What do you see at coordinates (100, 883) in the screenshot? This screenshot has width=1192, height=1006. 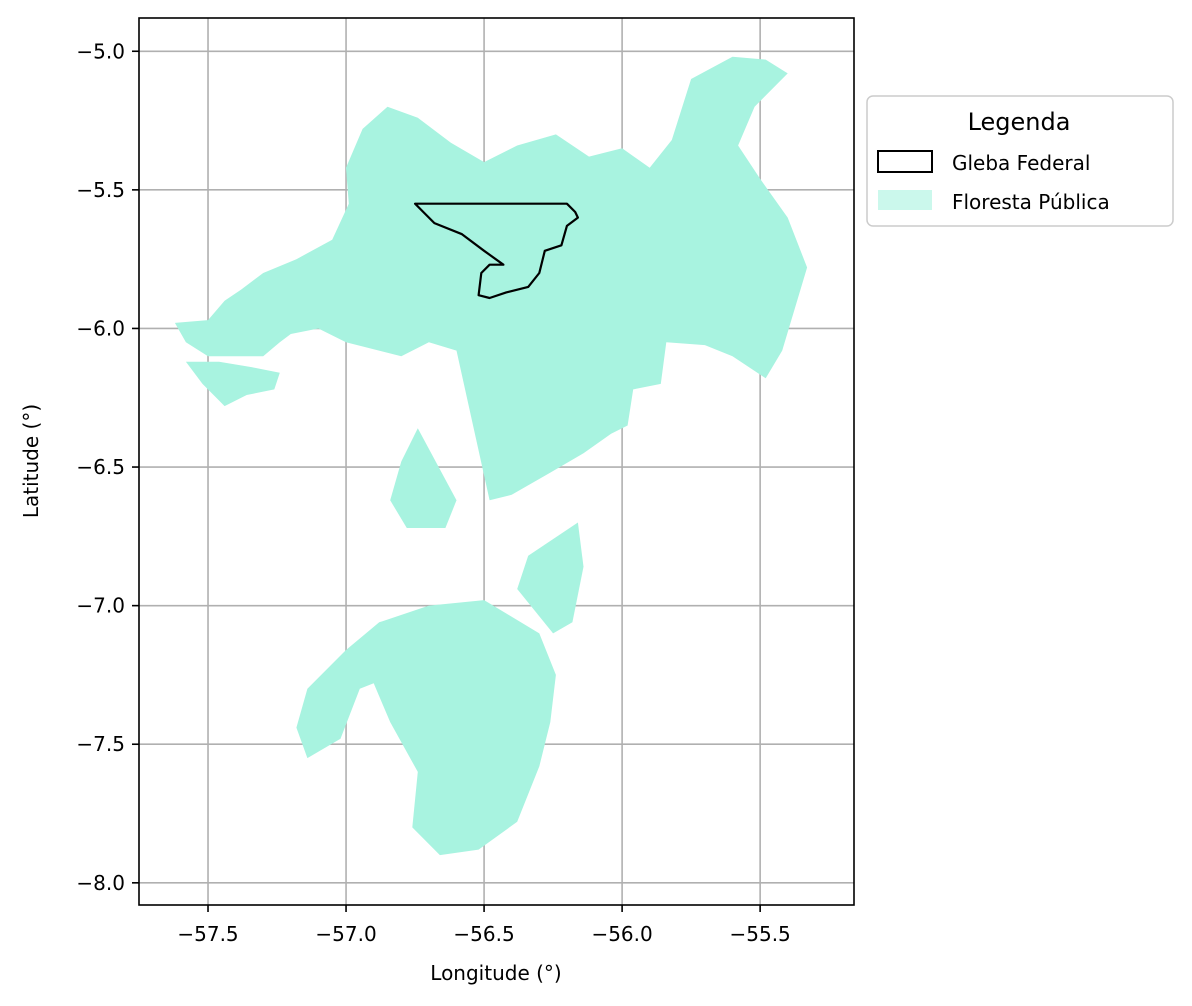 I see `y-tick-label-6: −8.0` at bounding box center [100, 883].